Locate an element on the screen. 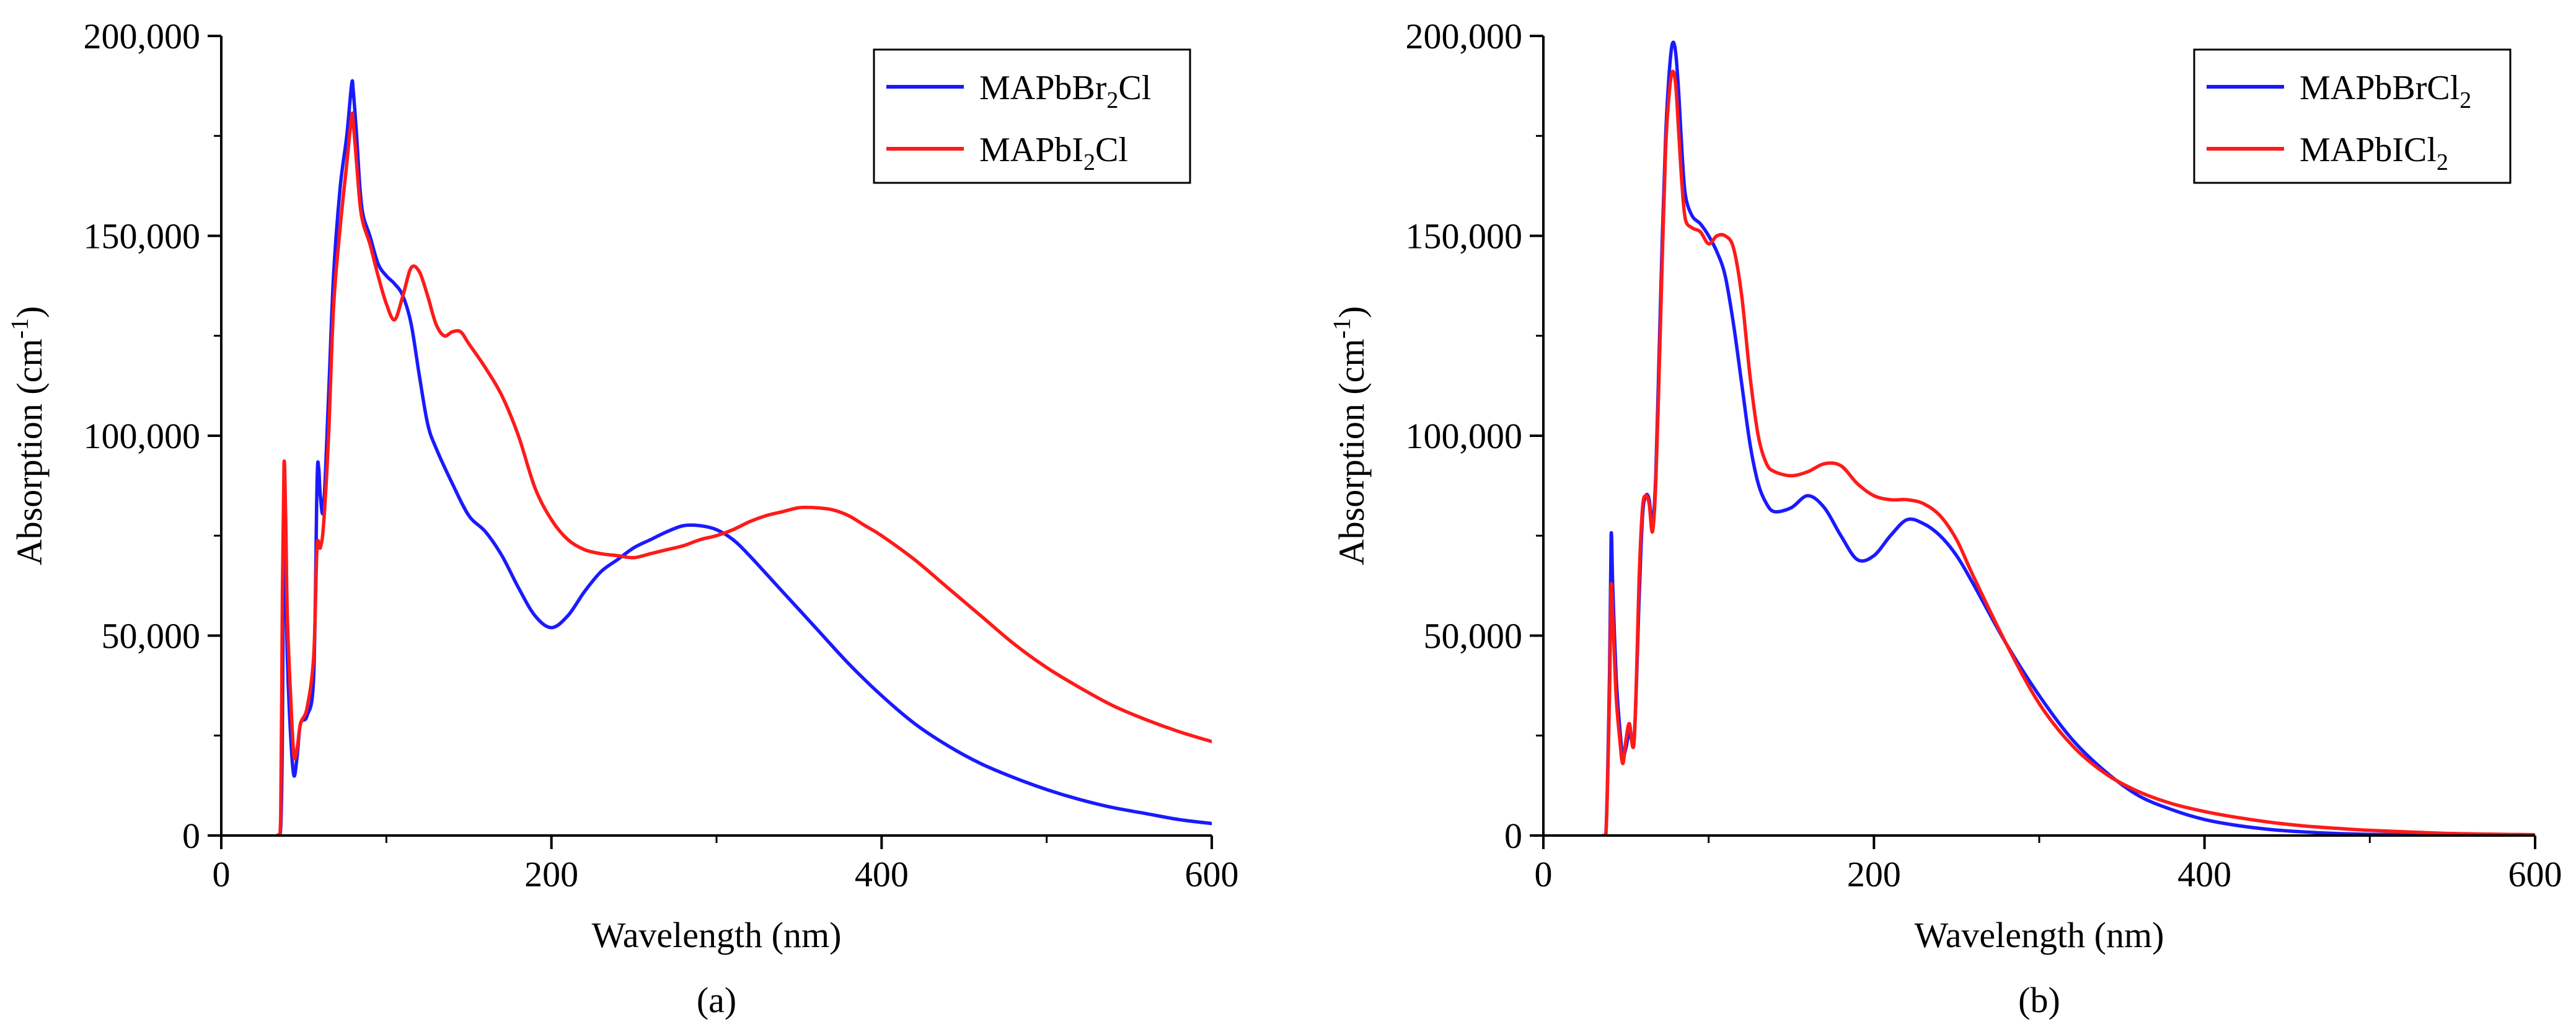  legend-label-main: MAPbBr is located at coordinates (1043, 88).